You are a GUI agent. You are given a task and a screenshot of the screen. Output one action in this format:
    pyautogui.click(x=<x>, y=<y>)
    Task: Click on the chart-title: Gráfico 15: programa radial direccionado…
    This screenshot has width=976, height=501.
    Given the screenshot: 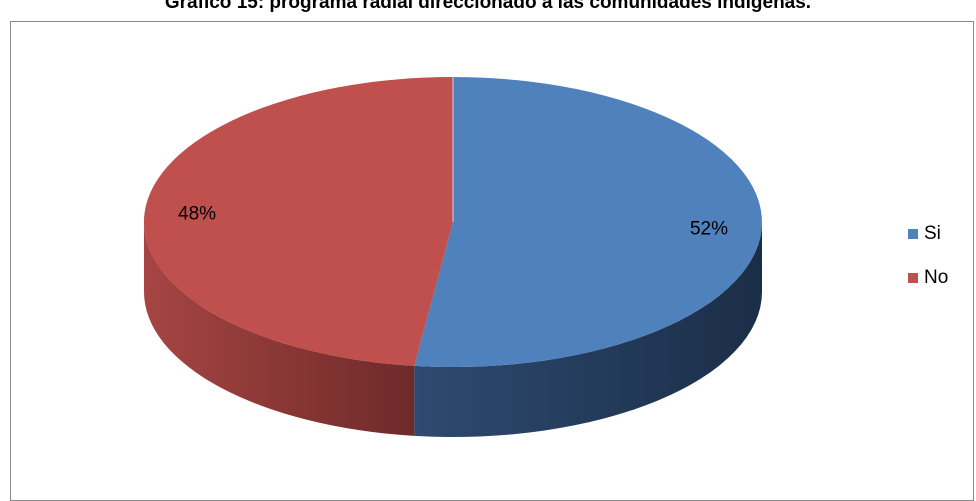 What is the action you would take?
    pyautogui.click(x=488, y=6)
    